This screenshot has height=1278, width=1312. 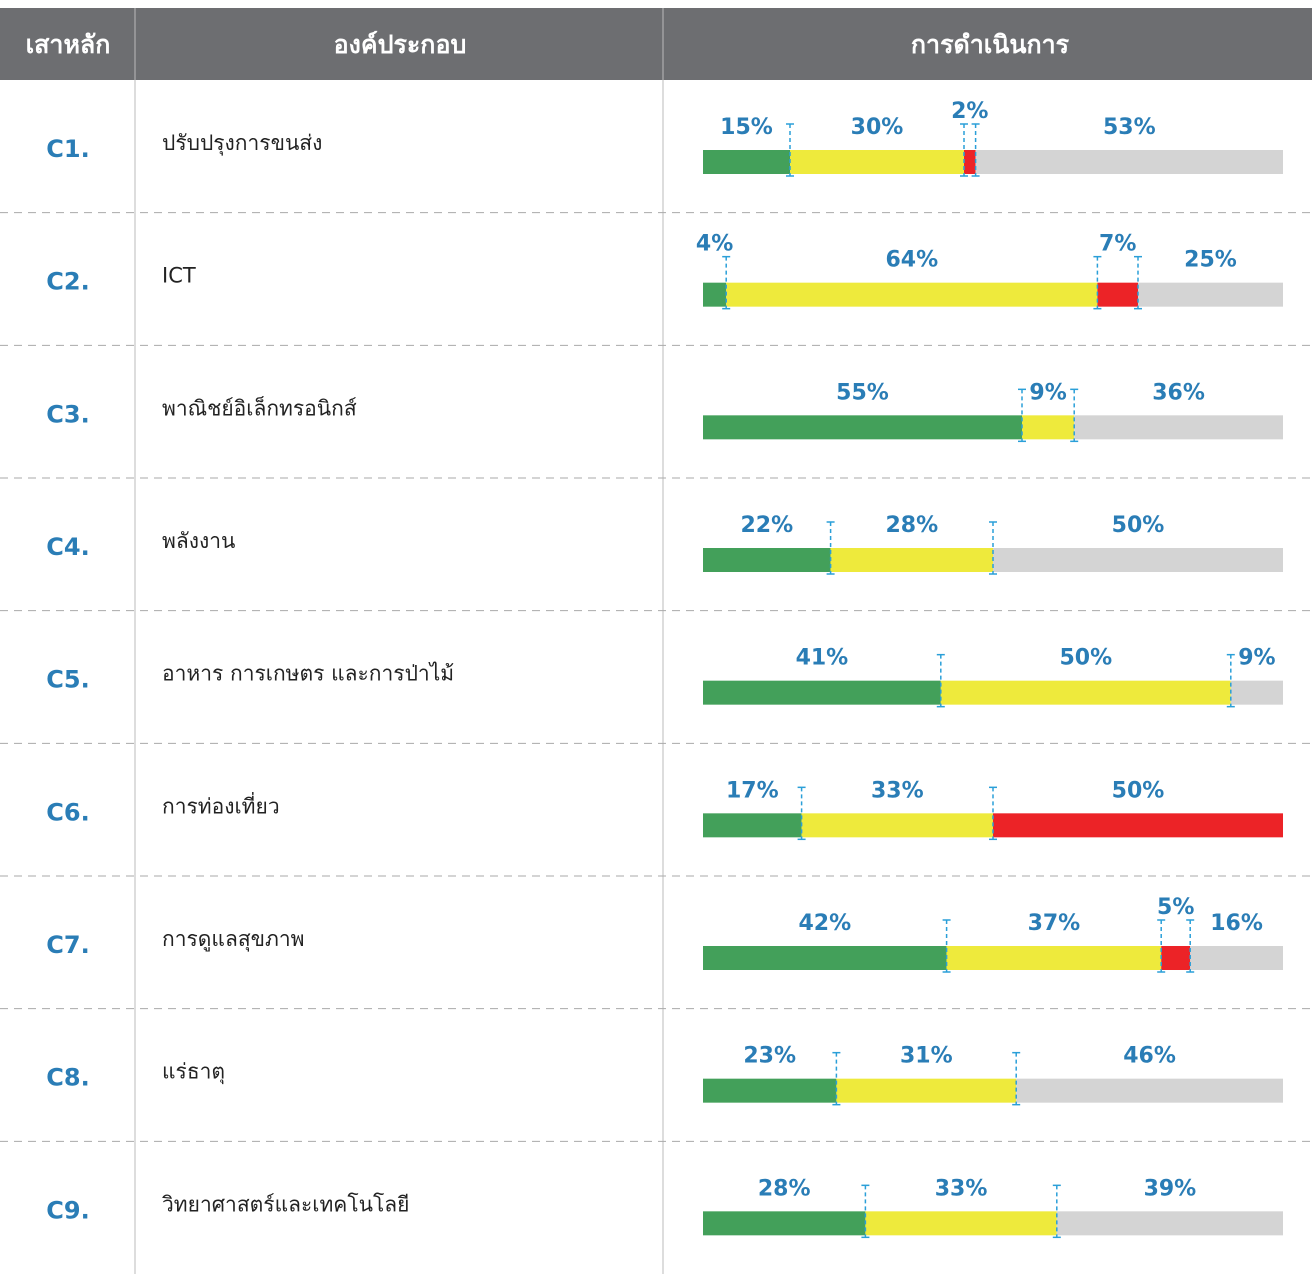 I want to click on value-label: 4%, so click(x=714, y=244).